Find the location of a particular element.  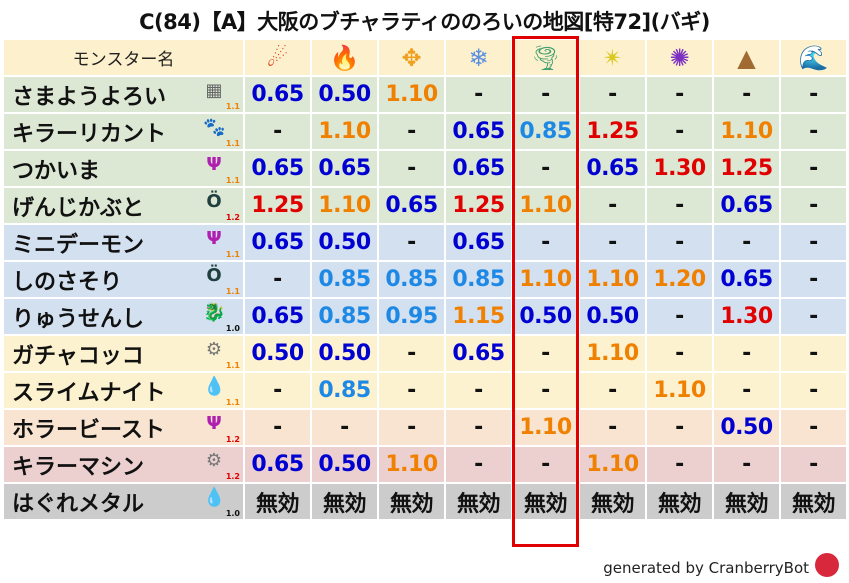

table-row: キラーマシン ⚙ 1.2 0.65 0.50 1.10 - - 1.10 - - - is located at coordinates (425, 464).